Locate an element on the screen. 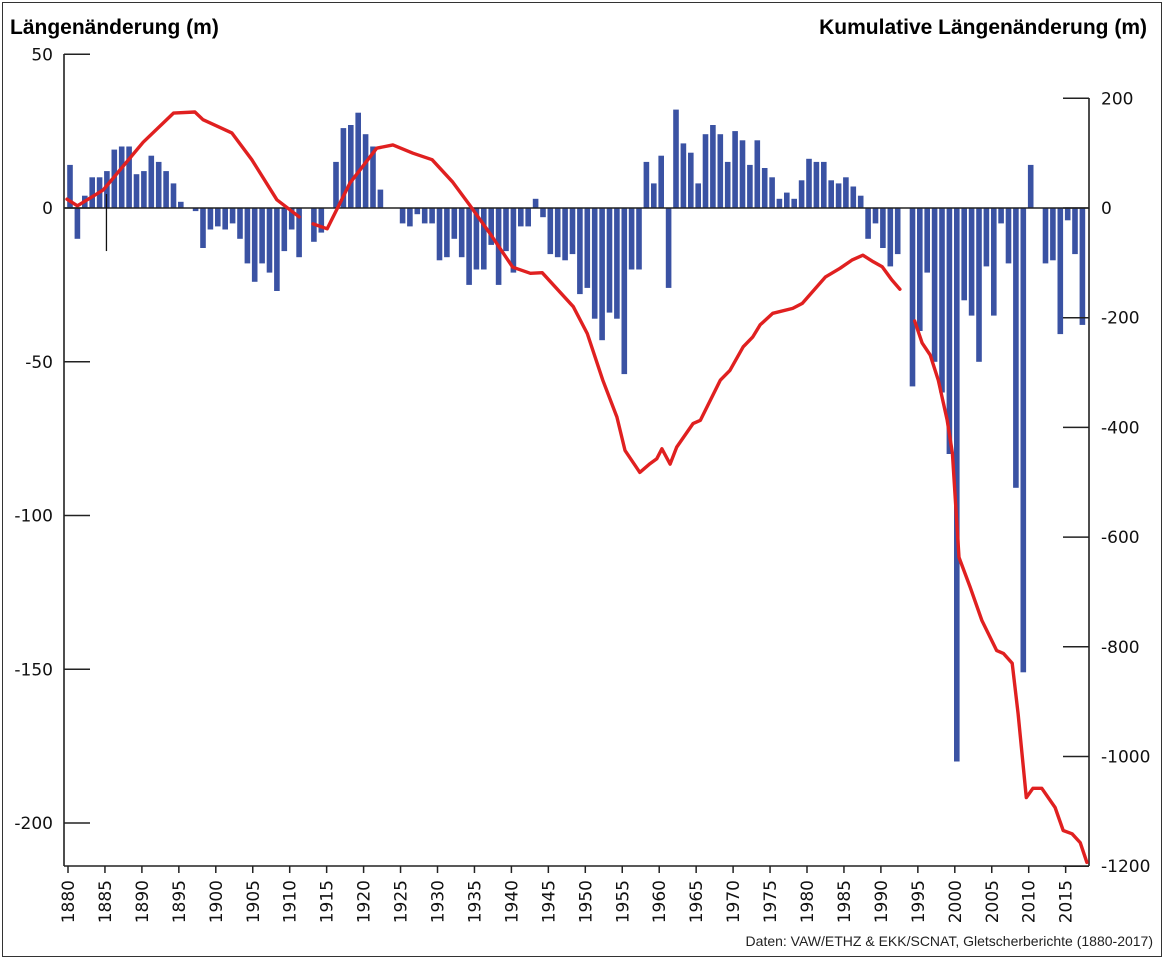 Image resolution: width=1166 pixels, height=961 pixels. bar-2009 is located at coordinates (1023, 440).